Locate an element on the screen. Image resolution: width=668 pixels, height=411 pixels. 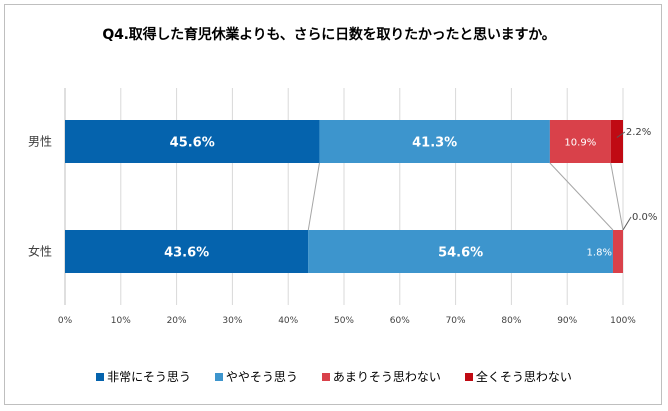
data-label: 10.9% is located at coordinates (580, 143).